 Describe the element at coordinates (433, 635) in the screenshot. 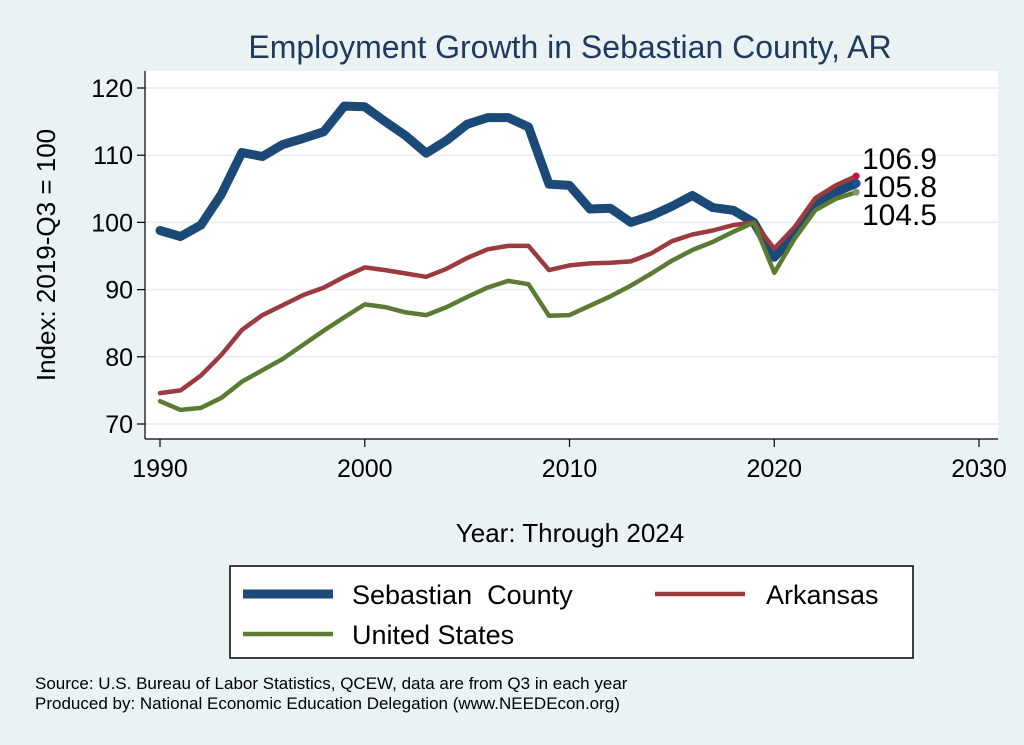

I see `legend-label: United States` at that location.